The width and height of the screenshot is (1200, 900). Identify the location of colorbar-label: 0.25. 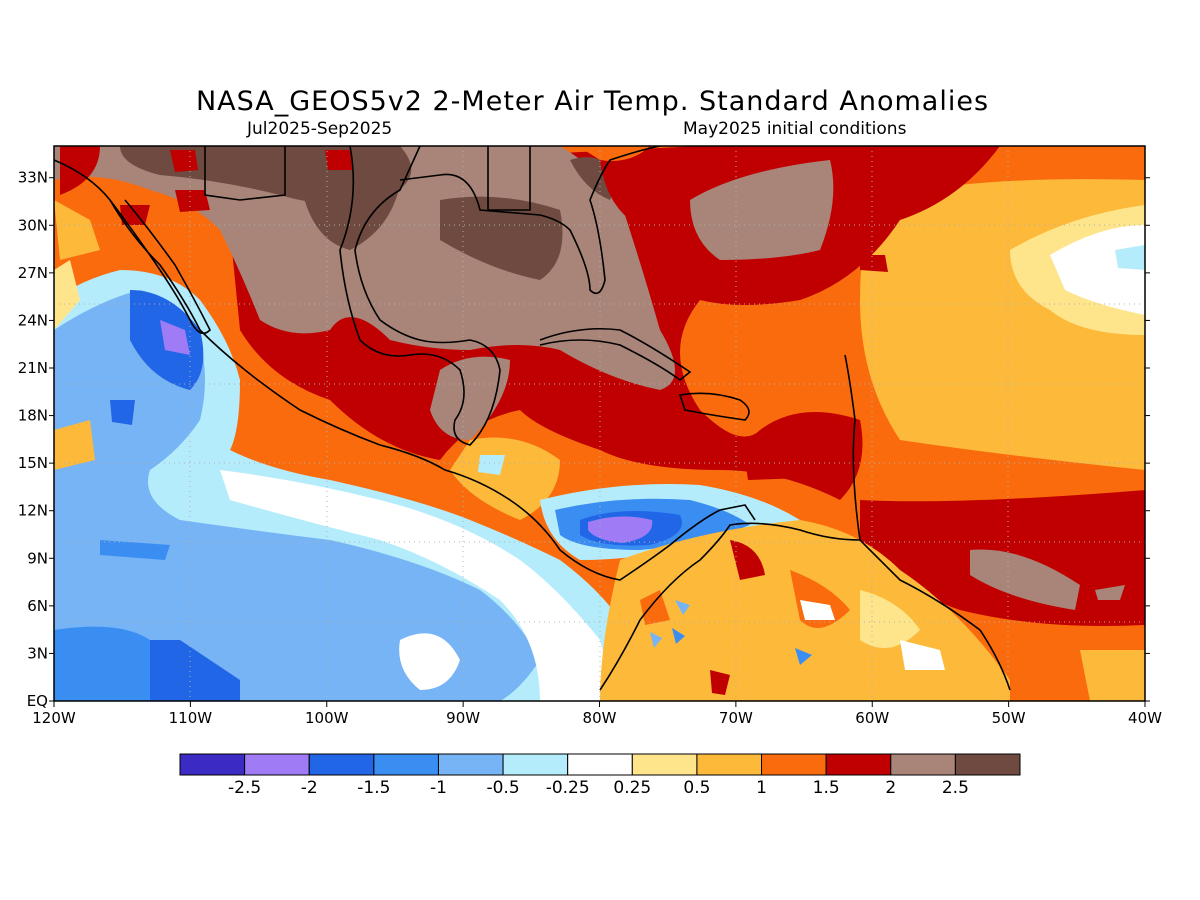
(632, 788).